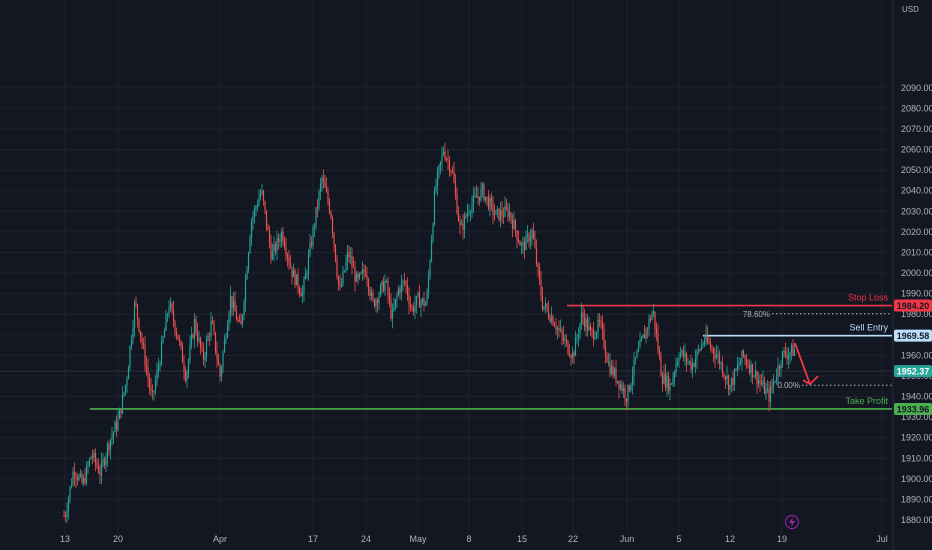 This screenshot has height=550, width=932. Describe the element at coordinates (678, 539) in the screenshot. I see `x-tick-label: 5` at that location.